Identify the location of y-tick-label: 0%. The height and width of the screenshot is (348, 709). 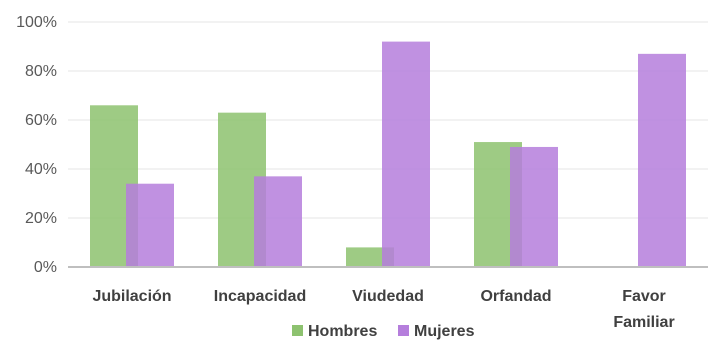
(45, 267).